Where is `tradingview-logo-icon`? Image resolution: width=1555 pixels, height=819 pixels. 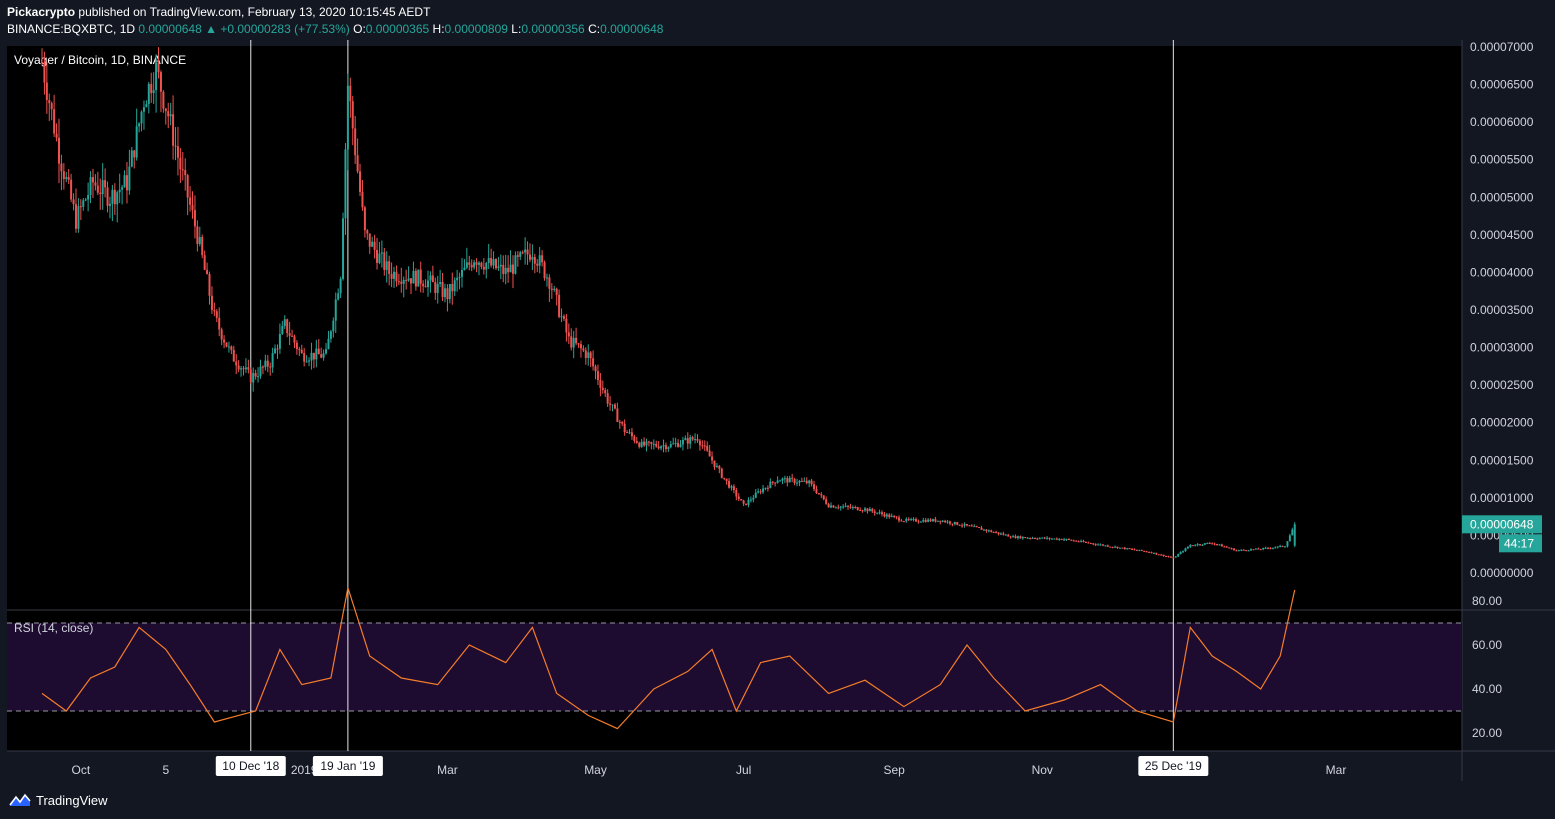 tradingview-logo-icon is located at coordinates (20, 799).